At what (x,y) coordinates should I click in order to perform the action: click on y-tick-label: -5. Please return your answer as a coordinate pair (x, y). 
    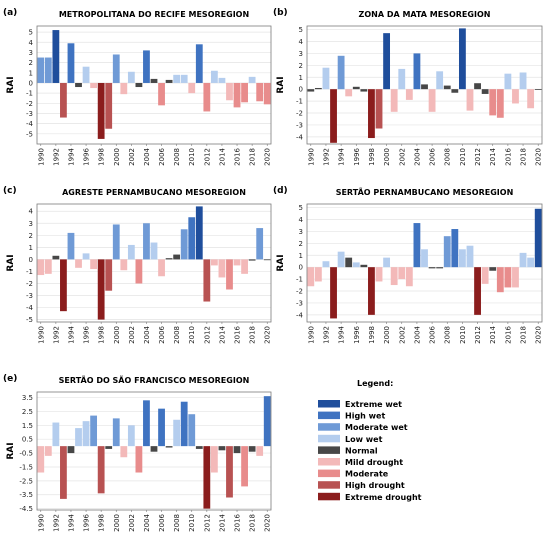
    Looking at the image, I should click on (29, 320).